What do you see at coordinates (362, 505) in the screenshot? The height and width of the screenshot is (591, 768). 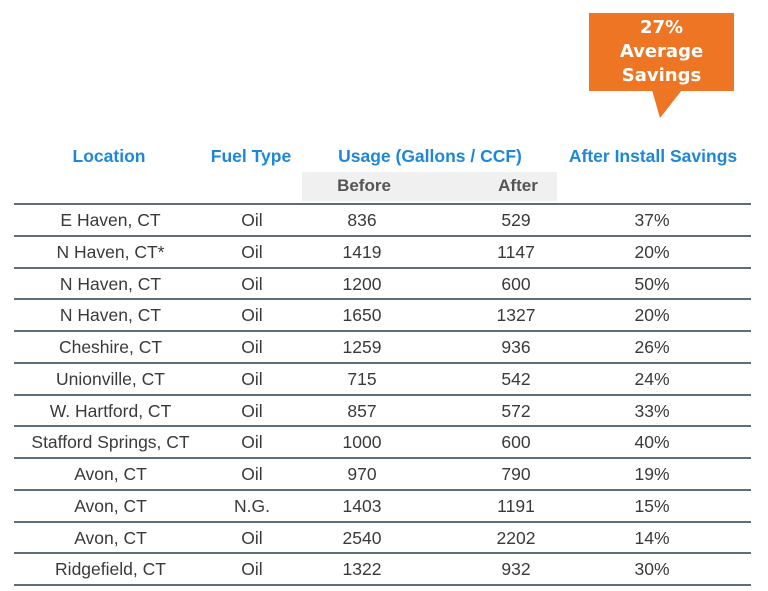 I see `usage-before-cell: 1403` at bounding box center [362, 505].